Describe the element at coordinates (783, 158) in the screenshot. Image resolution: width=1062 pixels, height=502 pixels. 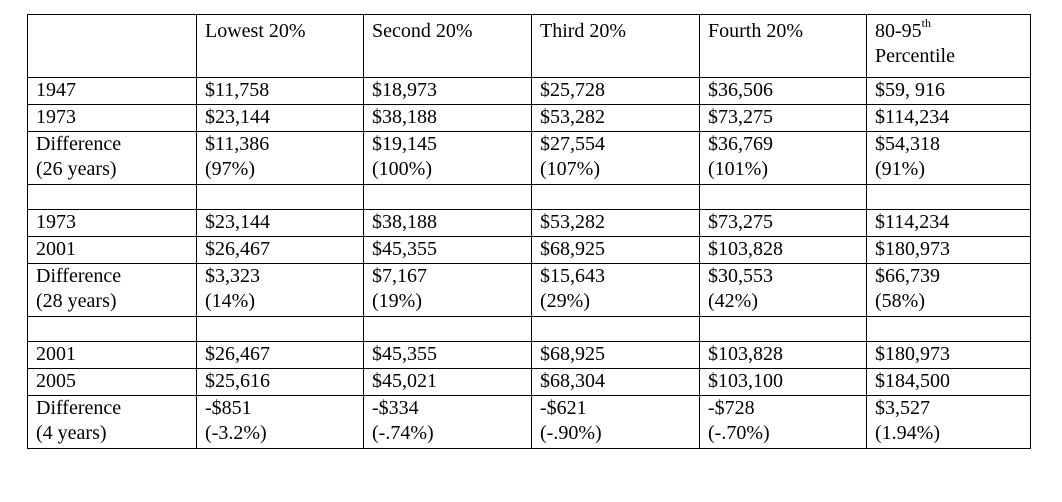
I see `difference-cell-fourth-20: $36,769 (101%)` at that location.